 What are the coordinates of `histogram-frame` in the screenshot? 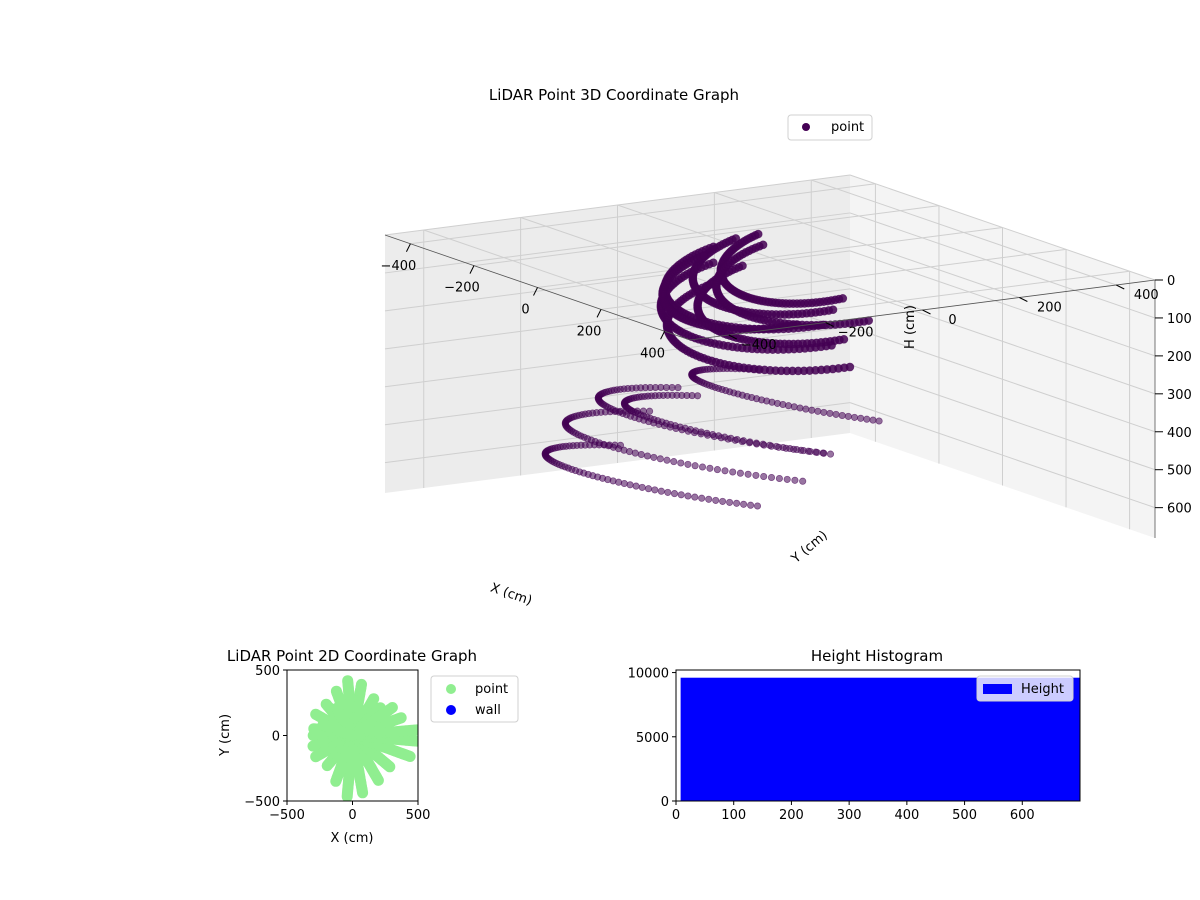 It's located at (878, 735).